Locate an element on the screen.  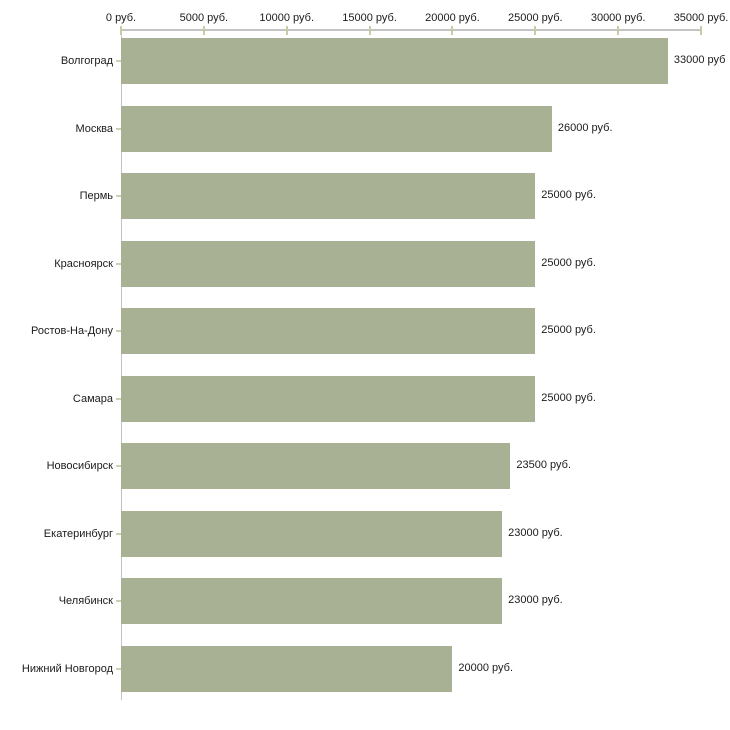
y-axis-line is located at coordinates (121, 364).